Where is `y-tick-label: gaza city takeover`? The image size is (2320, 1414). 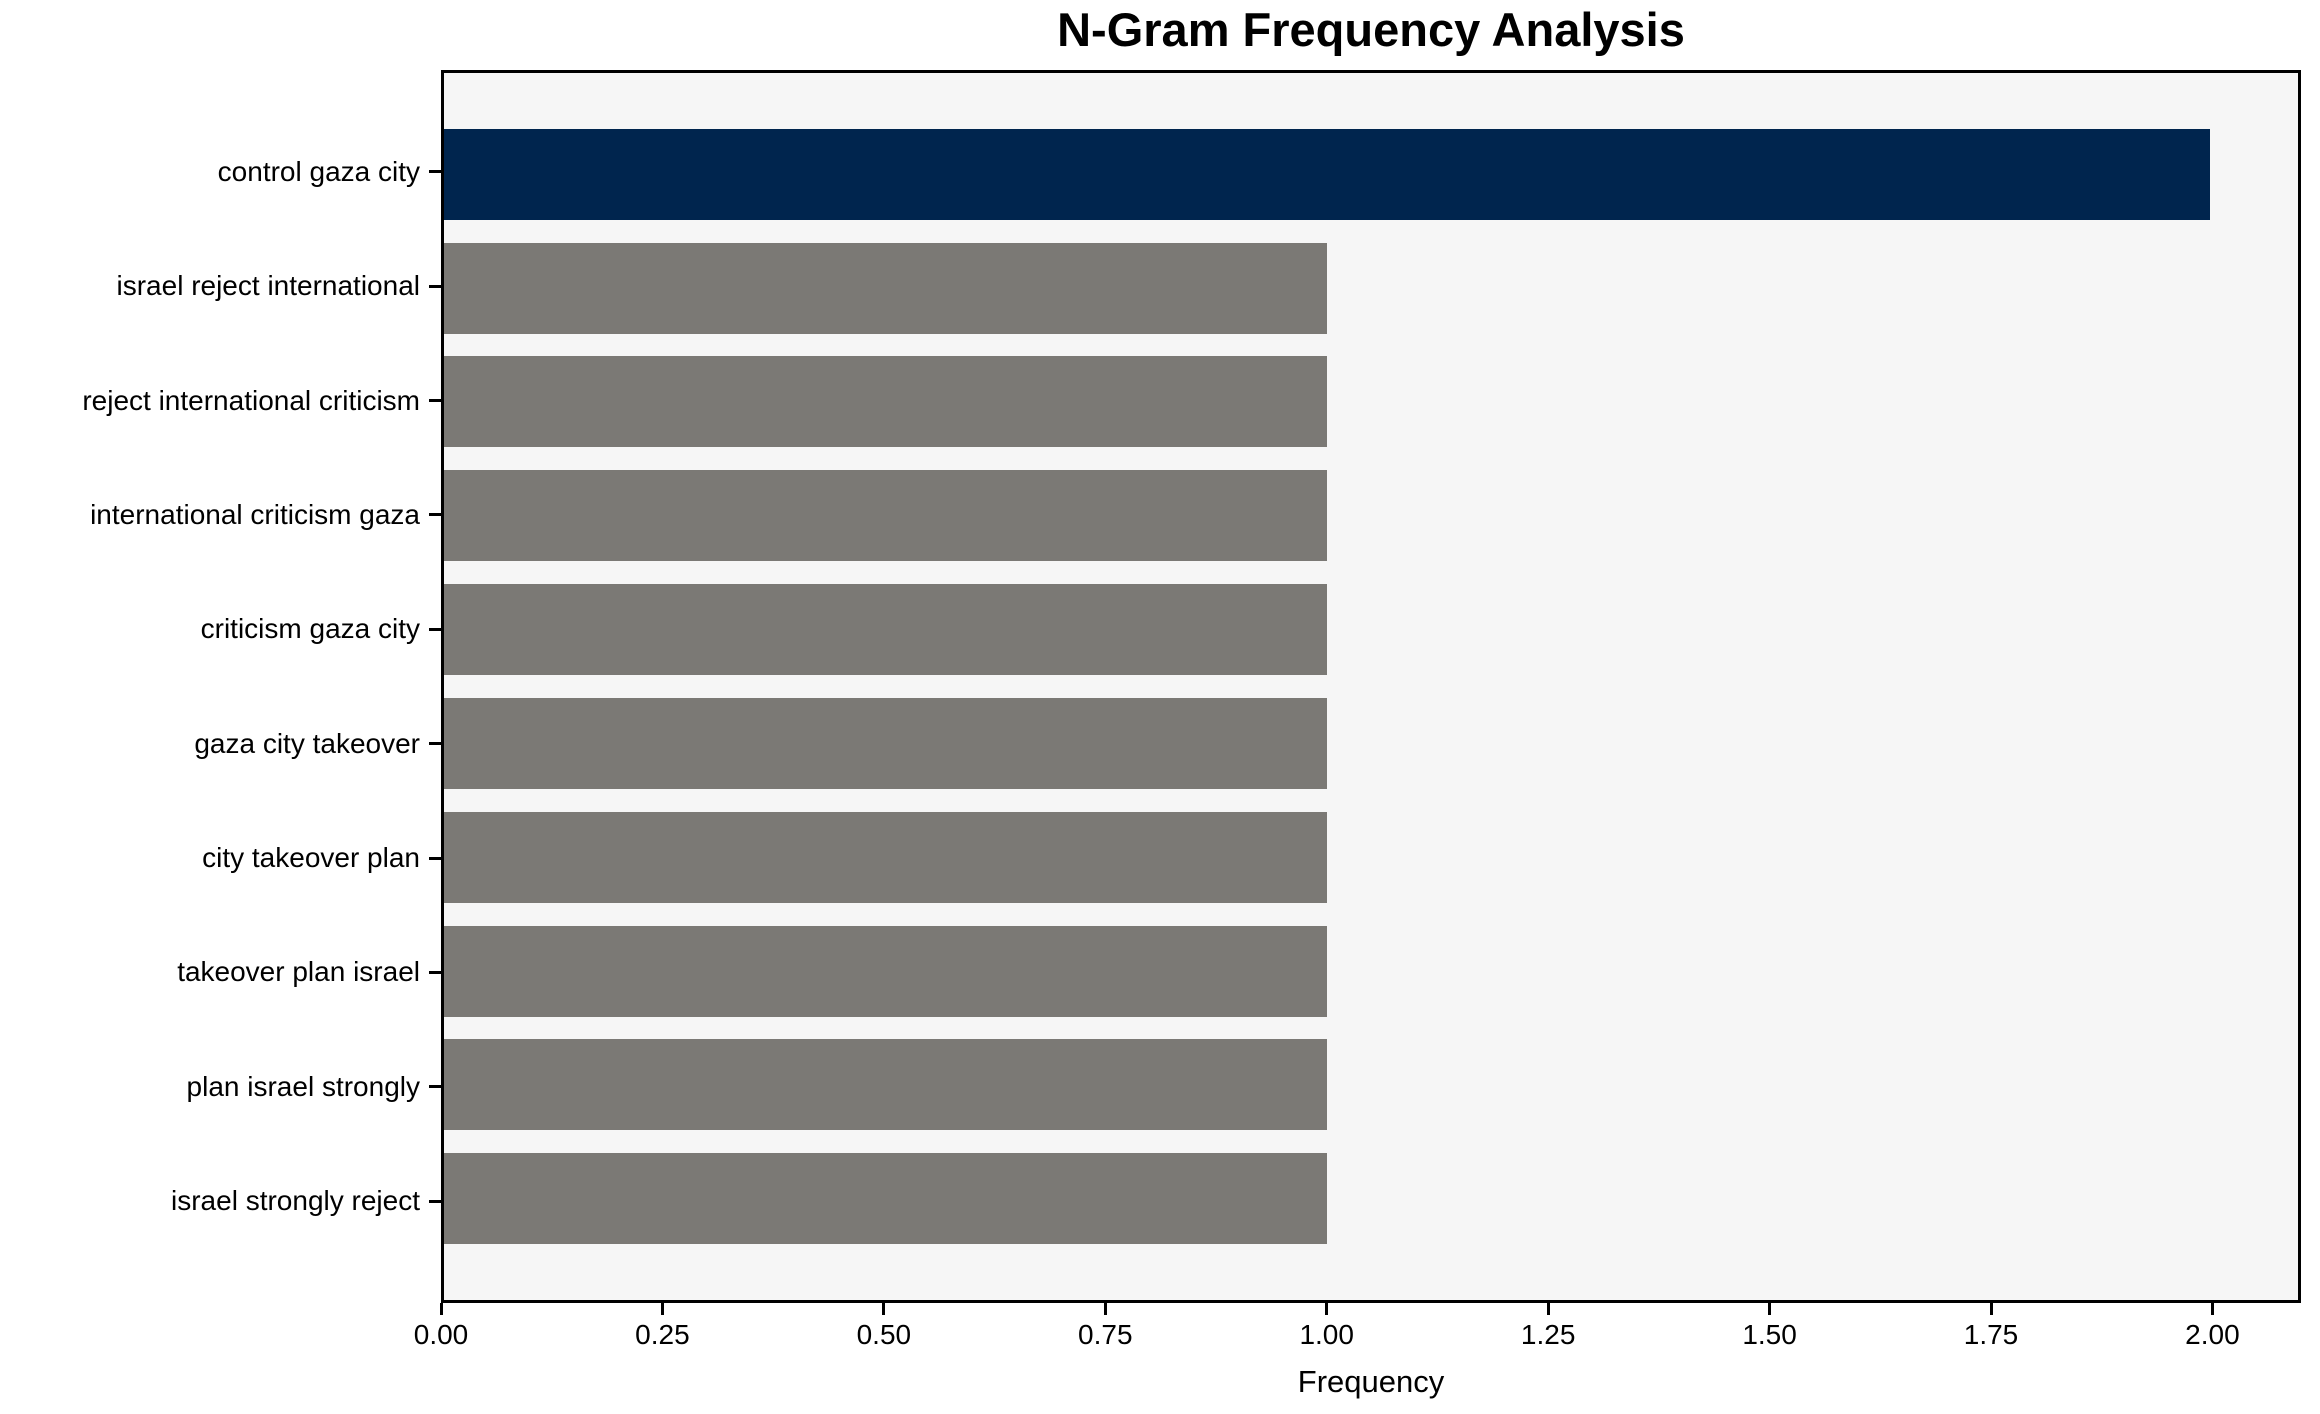
y-tick-label: gaza city takeover is located at coordinates (307, 743).